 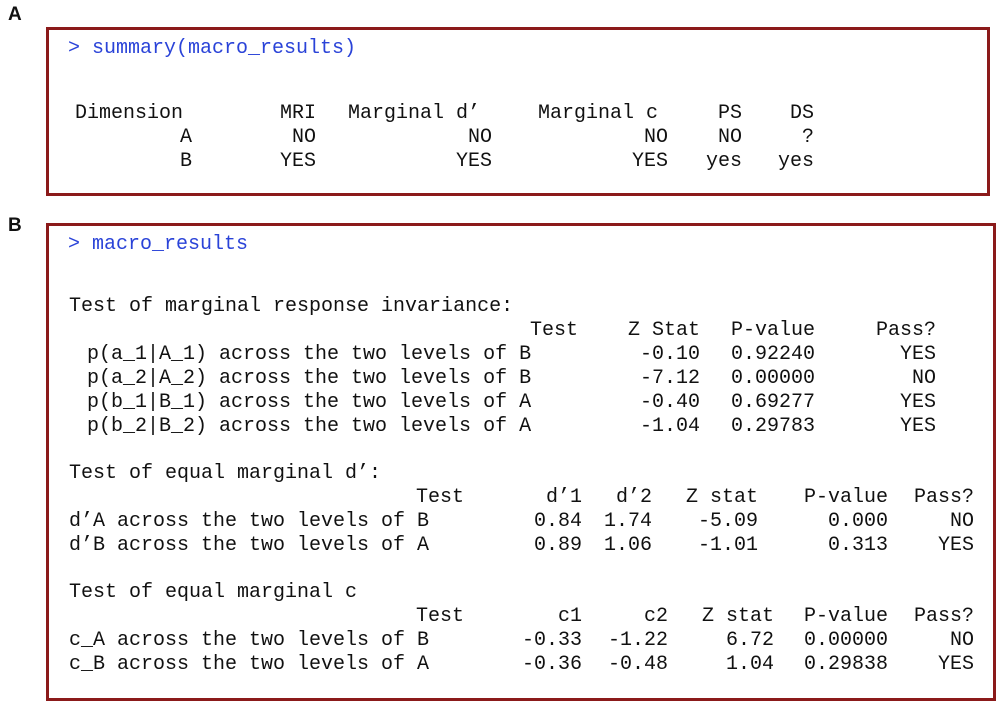 I want to click on mri-row-4-pass: YES, so click(x=917, y=426).